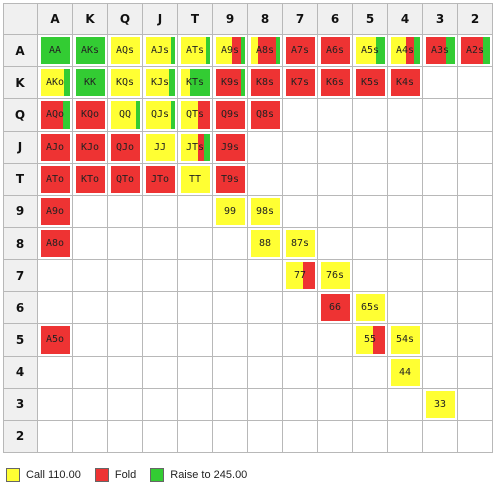 The image size is (496, 489). Describe the element at coordinates (55, 340) in the screenshot. I see `hand-cell-A5o: A5o` at that location.